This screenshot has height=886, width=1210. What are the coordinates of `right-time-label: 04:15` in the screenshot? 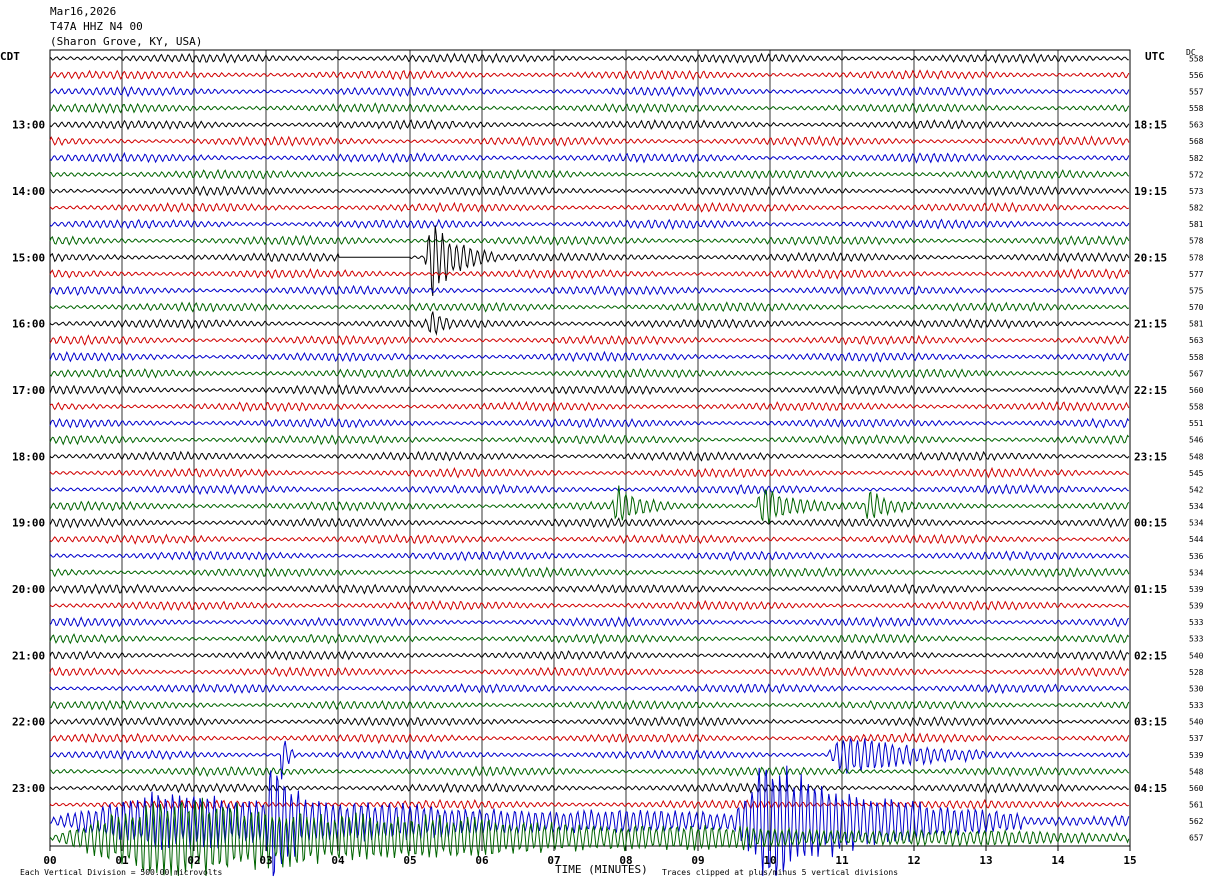 It's located at (1150, 788).